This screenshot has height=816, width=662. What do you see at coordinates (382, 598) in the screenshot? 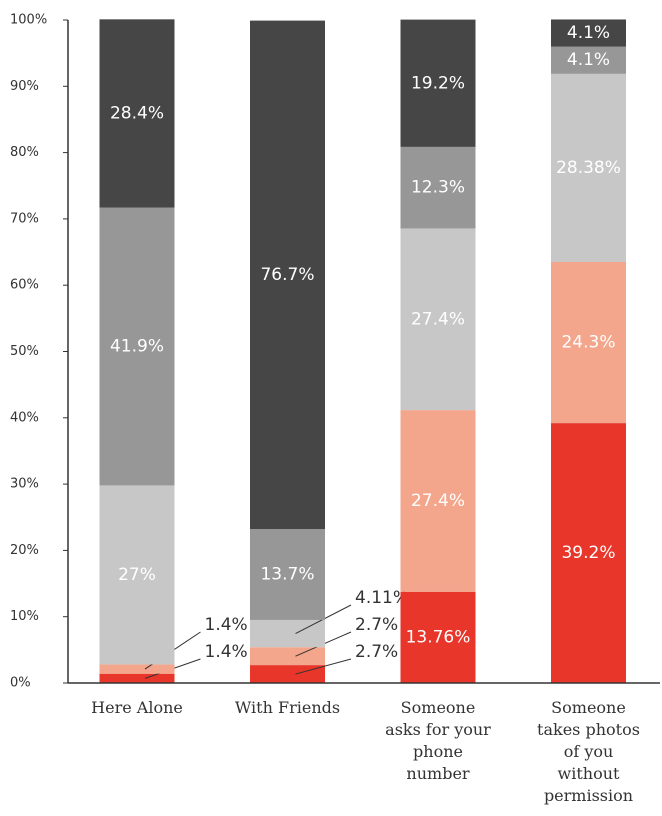
I see `value-label: 4.11%` at bounding box center [382, 598].